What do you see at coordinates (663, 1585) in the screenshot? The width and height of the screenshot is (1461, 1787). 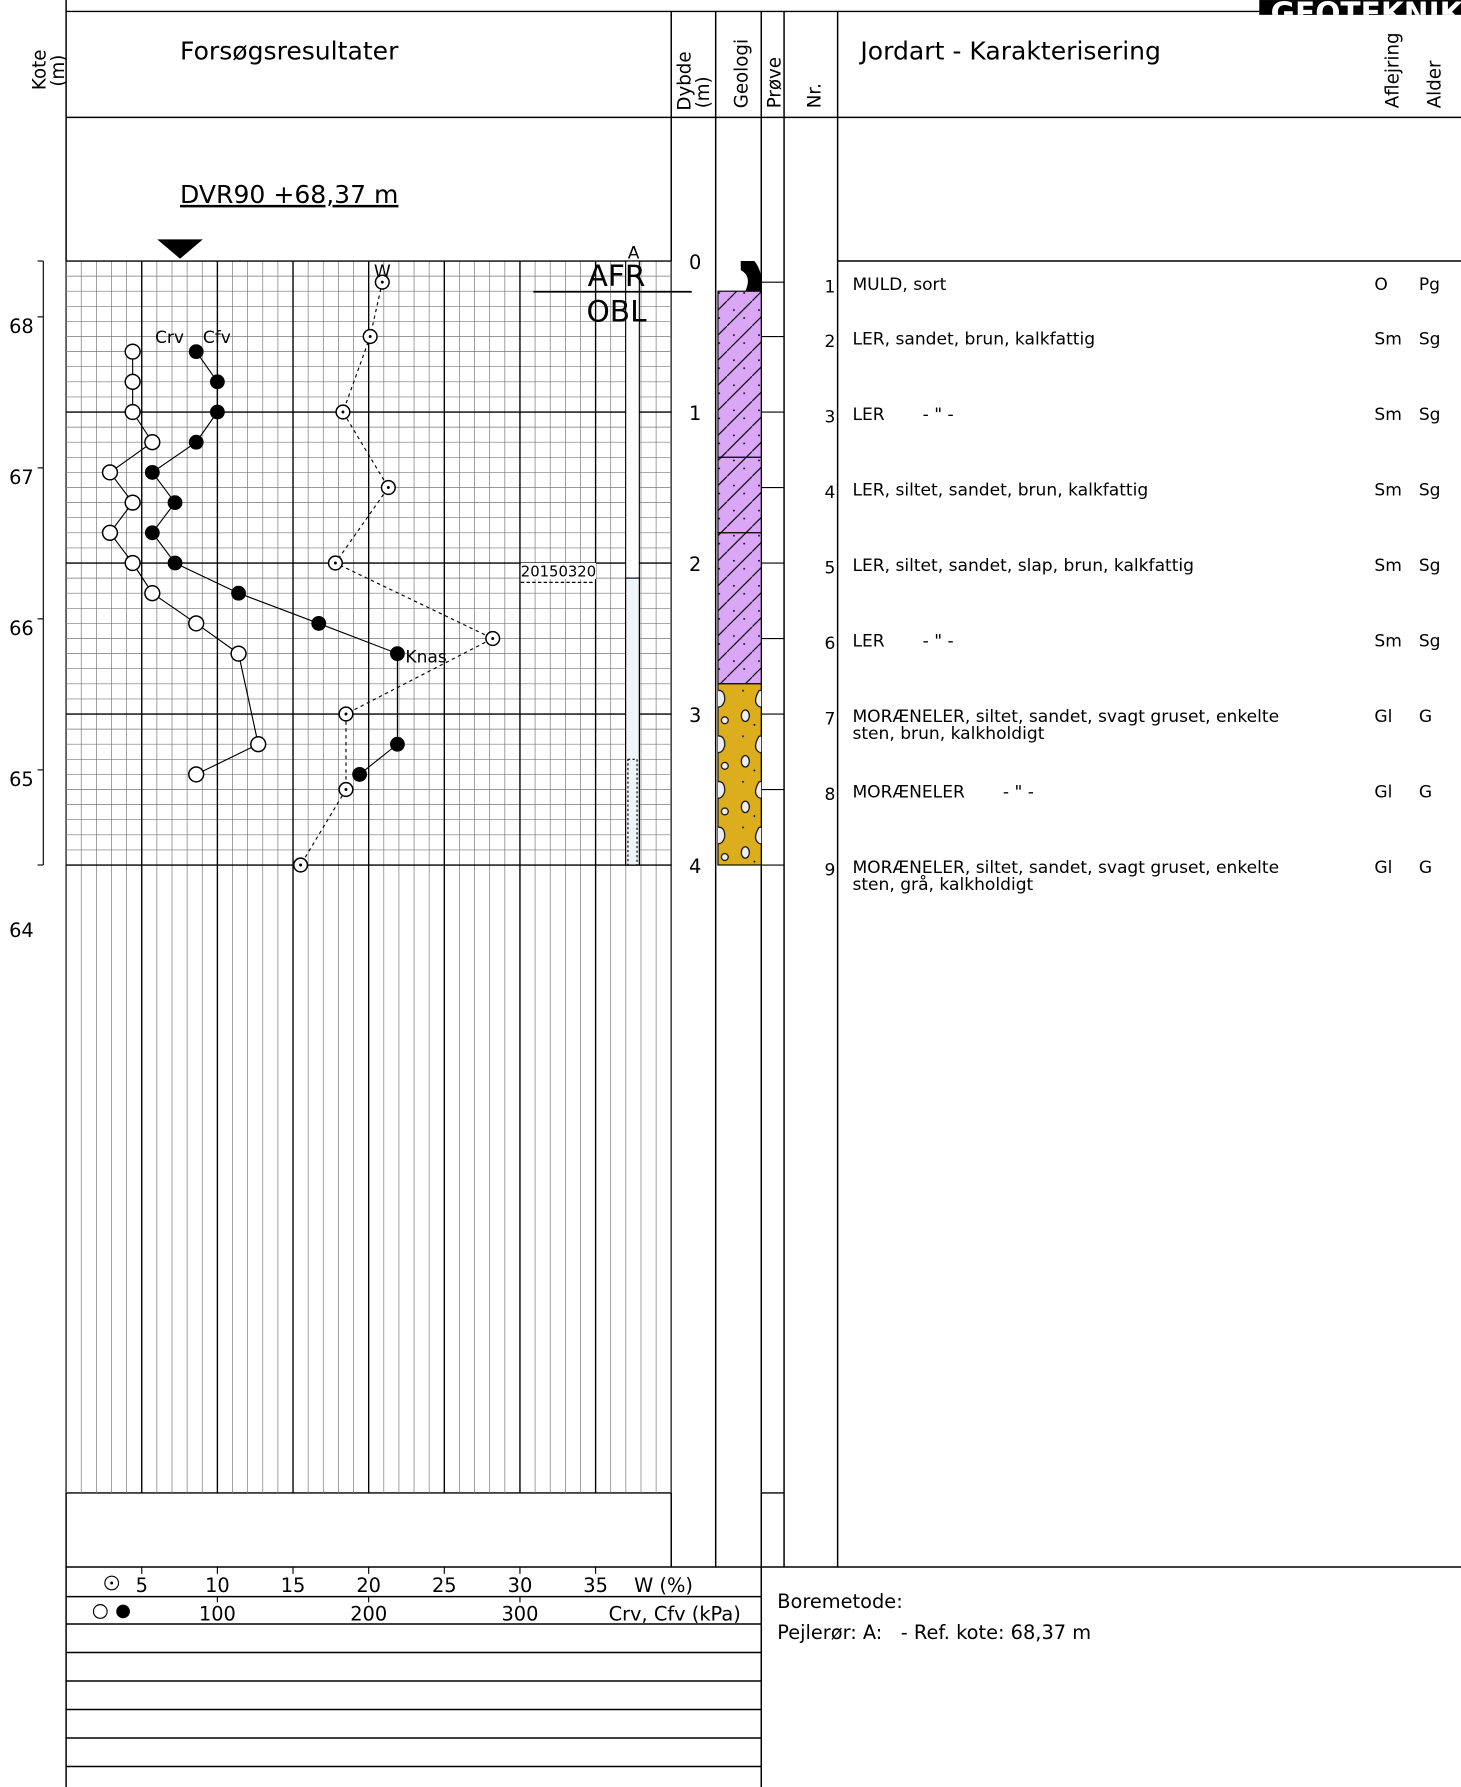 I see `w-axis-label: W (%)` at bounding box center [663, 1585].